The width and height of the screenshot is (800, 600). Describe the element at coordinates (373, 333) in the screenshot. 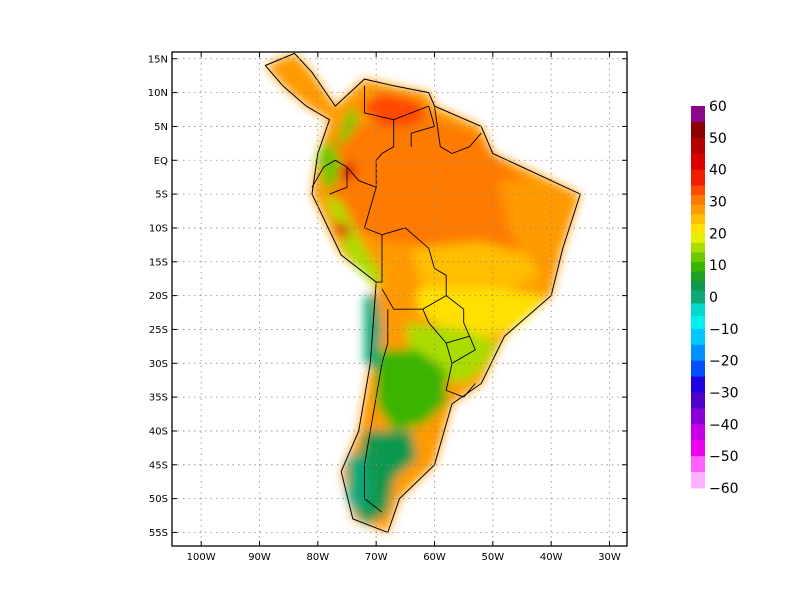

I see `field-region-atacama-mild` at that location.